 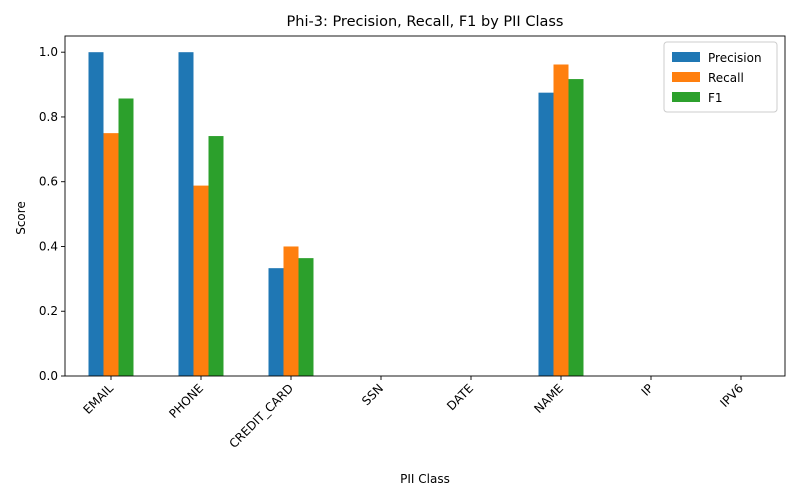 I want to click on legend-label-recall: Recall, so click(x=726, y=78).